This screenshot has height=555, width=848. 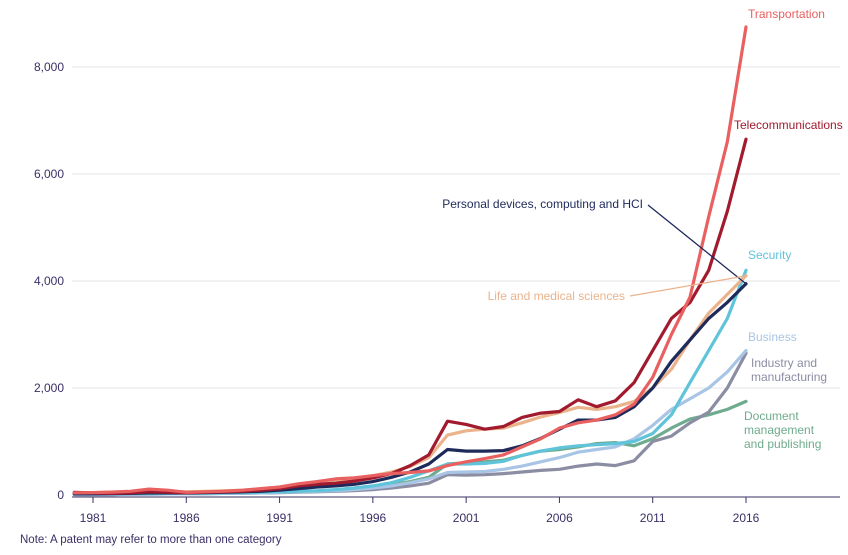 What do you see at coordinates (456, 510) in the screenshot?
I see `x-axis: 1981 1986 1991 1996 2001 2006 2011 2016` at bounding box center [456, 510].